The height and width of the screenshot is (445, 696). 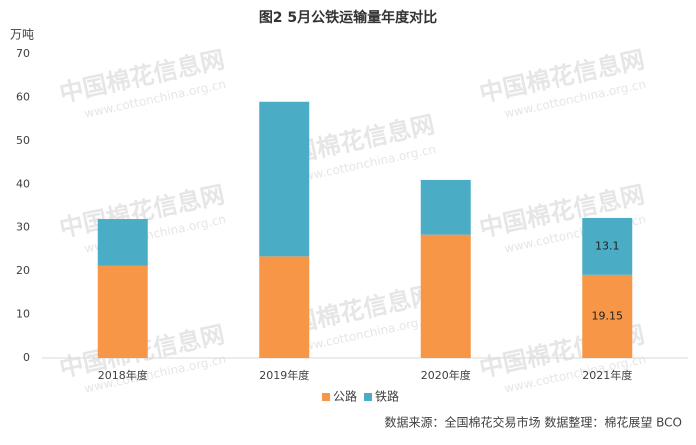 What do you see at coordinates (23, 314) in the screenshot?
I see `y-tick-label: 10` at bounding box center [23, 314].